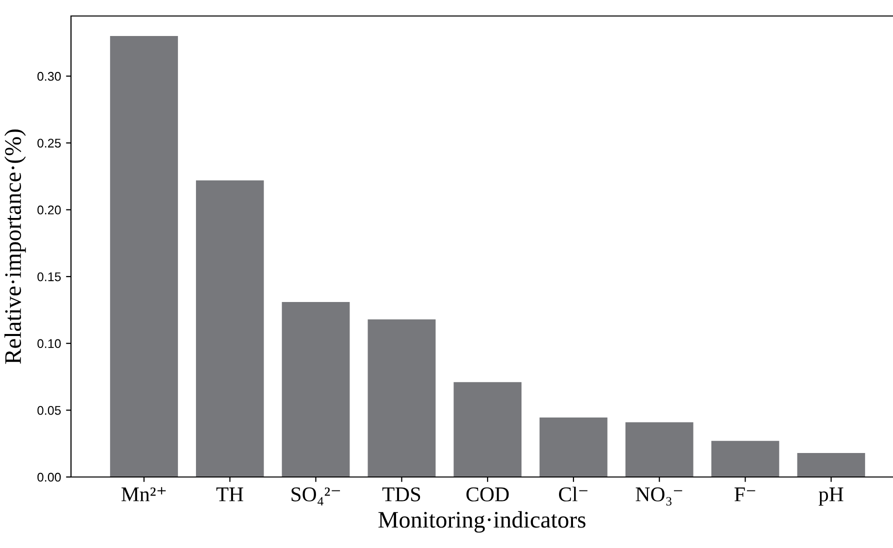 This screenshot has height=548, width=893. What do you see at coordinates (144, 494) in the screenshot?
I see `x-tick-label: Mn²⁺` at bounding box center [144, 494].